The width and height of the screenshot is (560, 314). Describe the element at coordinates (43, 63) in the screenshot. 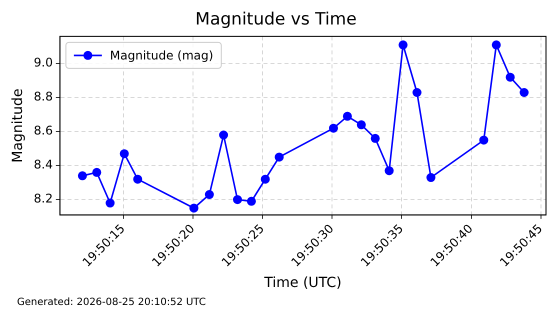

I see `y-tick-label: 9.0` at that location.